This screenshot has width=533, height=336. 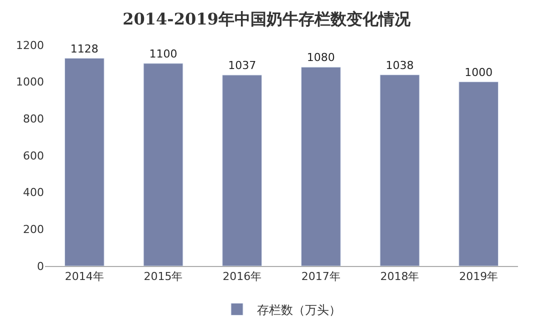 What do you see at coordinates (320, 57) in the screenshot?
I see `data-label: 1080` at bounding box center [320, 57].